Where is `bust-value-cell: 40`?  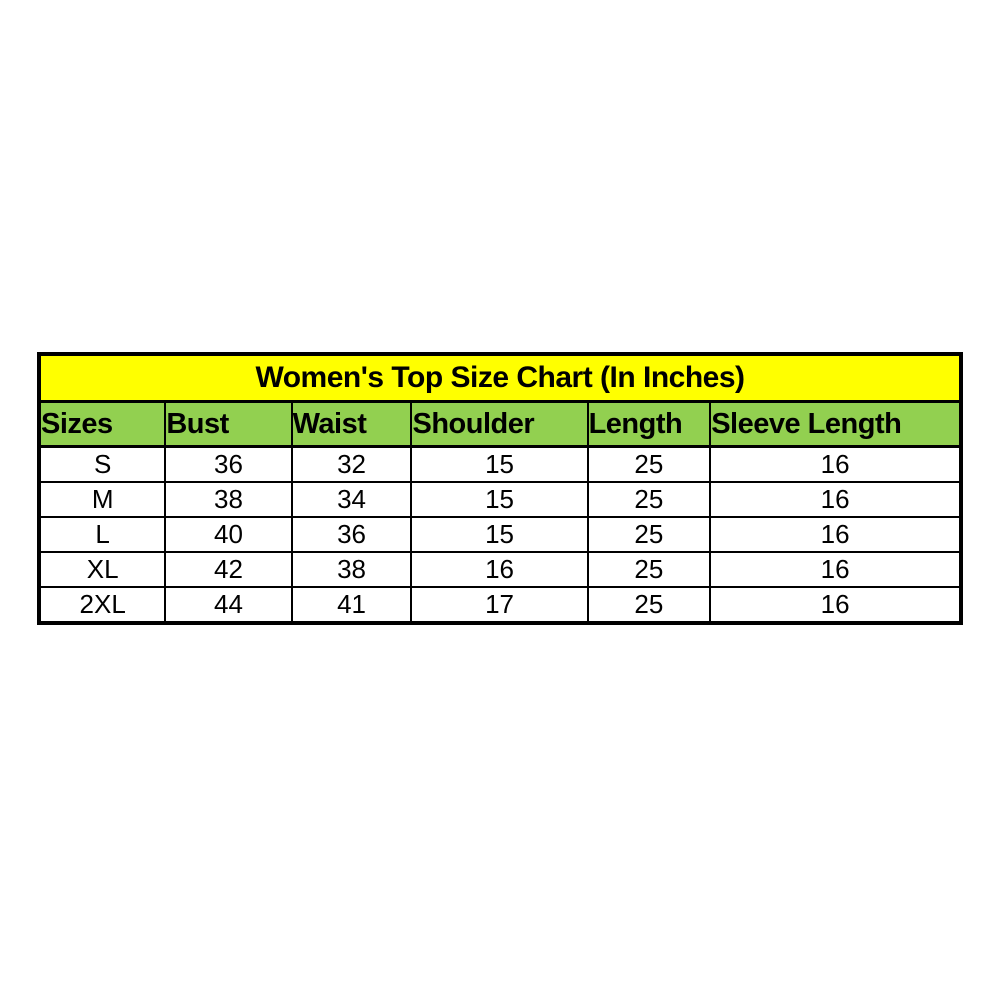 bust-value-cell: 40 is located at coordinates (228, 534).